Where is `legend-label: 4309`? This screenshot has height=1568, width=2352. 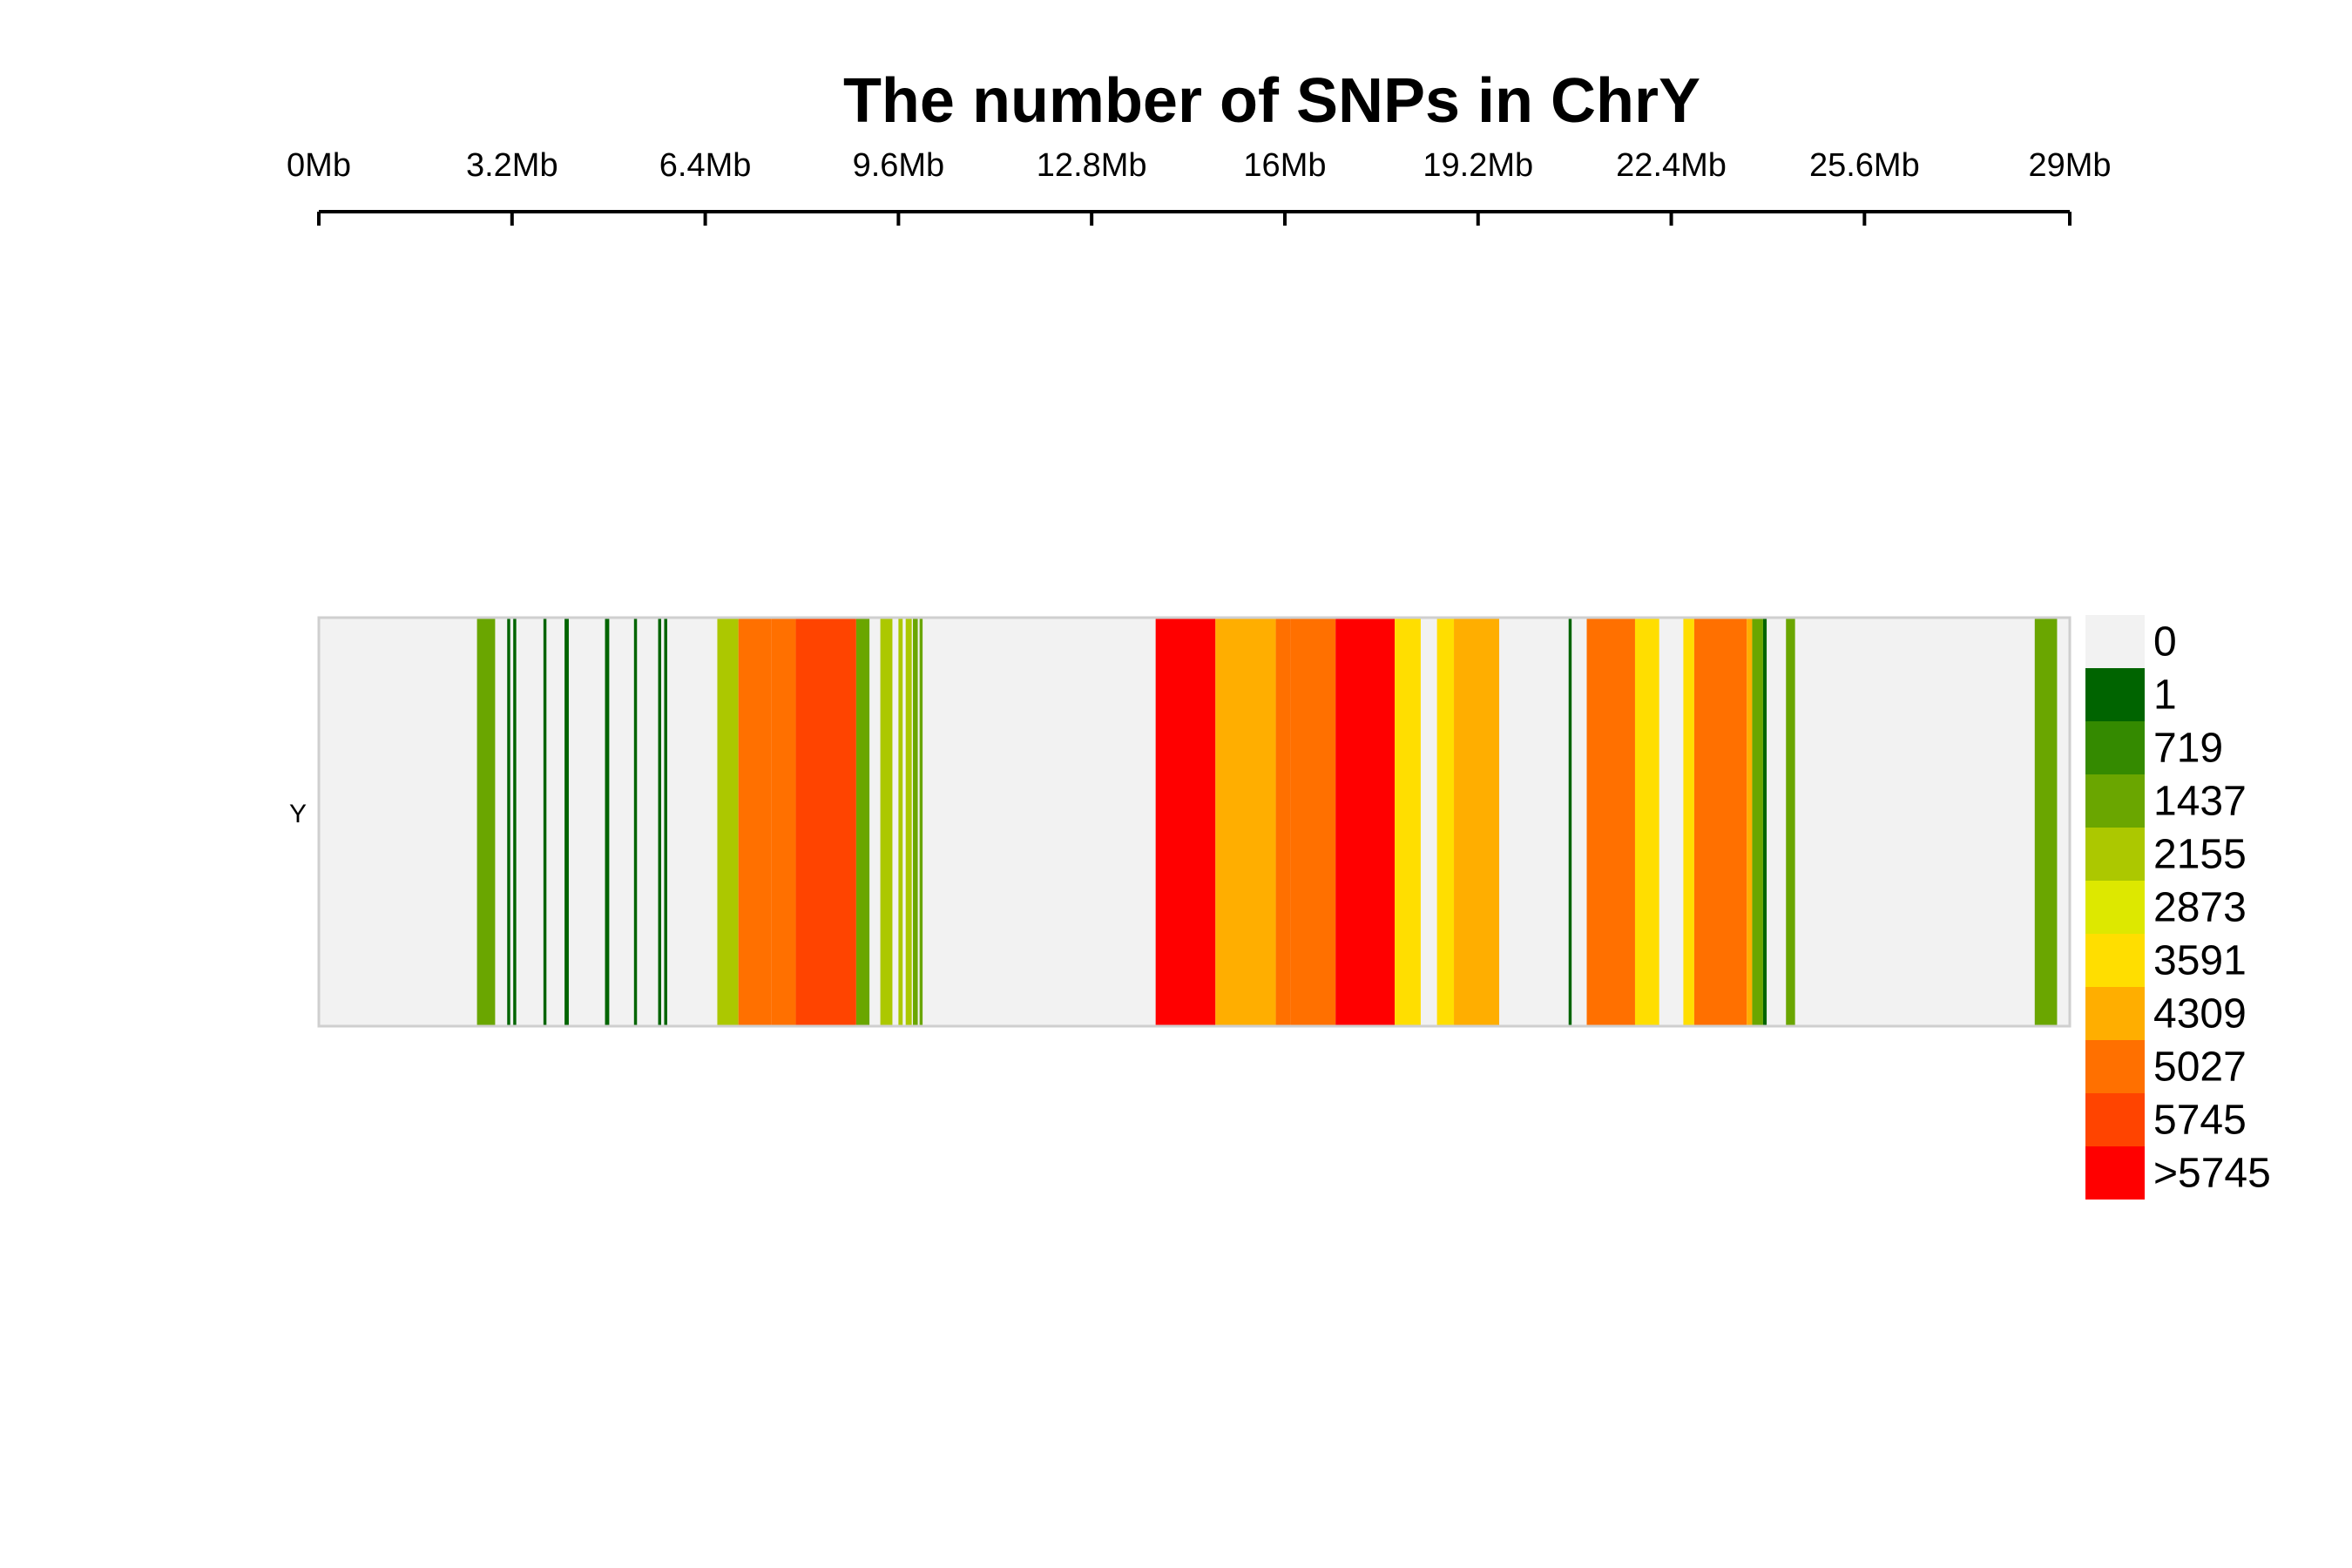 legend-label: 4309 is located at coordinates (2200, 1014).